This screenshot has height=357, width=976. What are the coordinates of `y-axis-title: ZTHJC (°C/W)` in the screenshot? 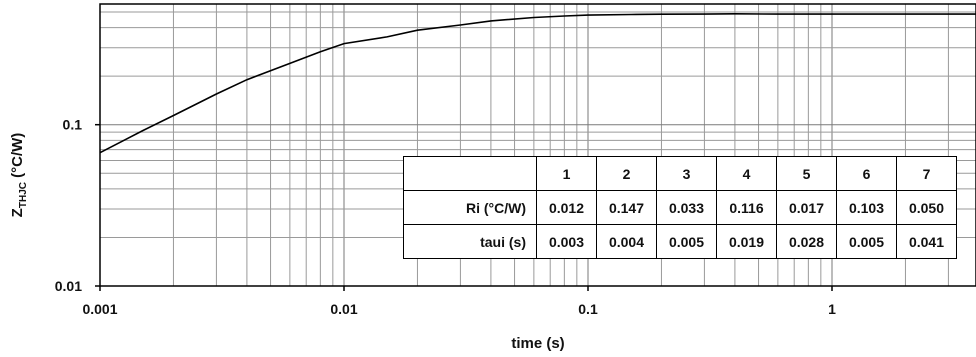 It's located at (19, 175).